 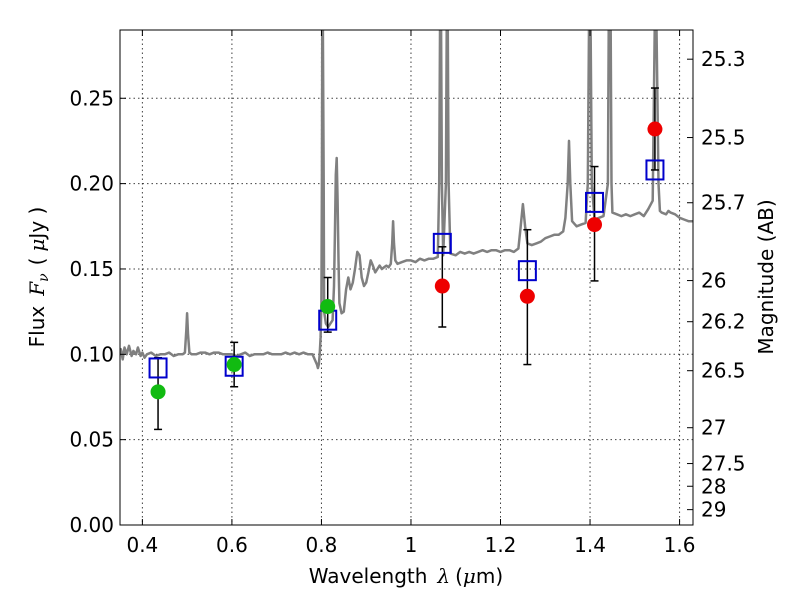 I want to click on y-tick-label: 0.20, so click(x=91, y=184).